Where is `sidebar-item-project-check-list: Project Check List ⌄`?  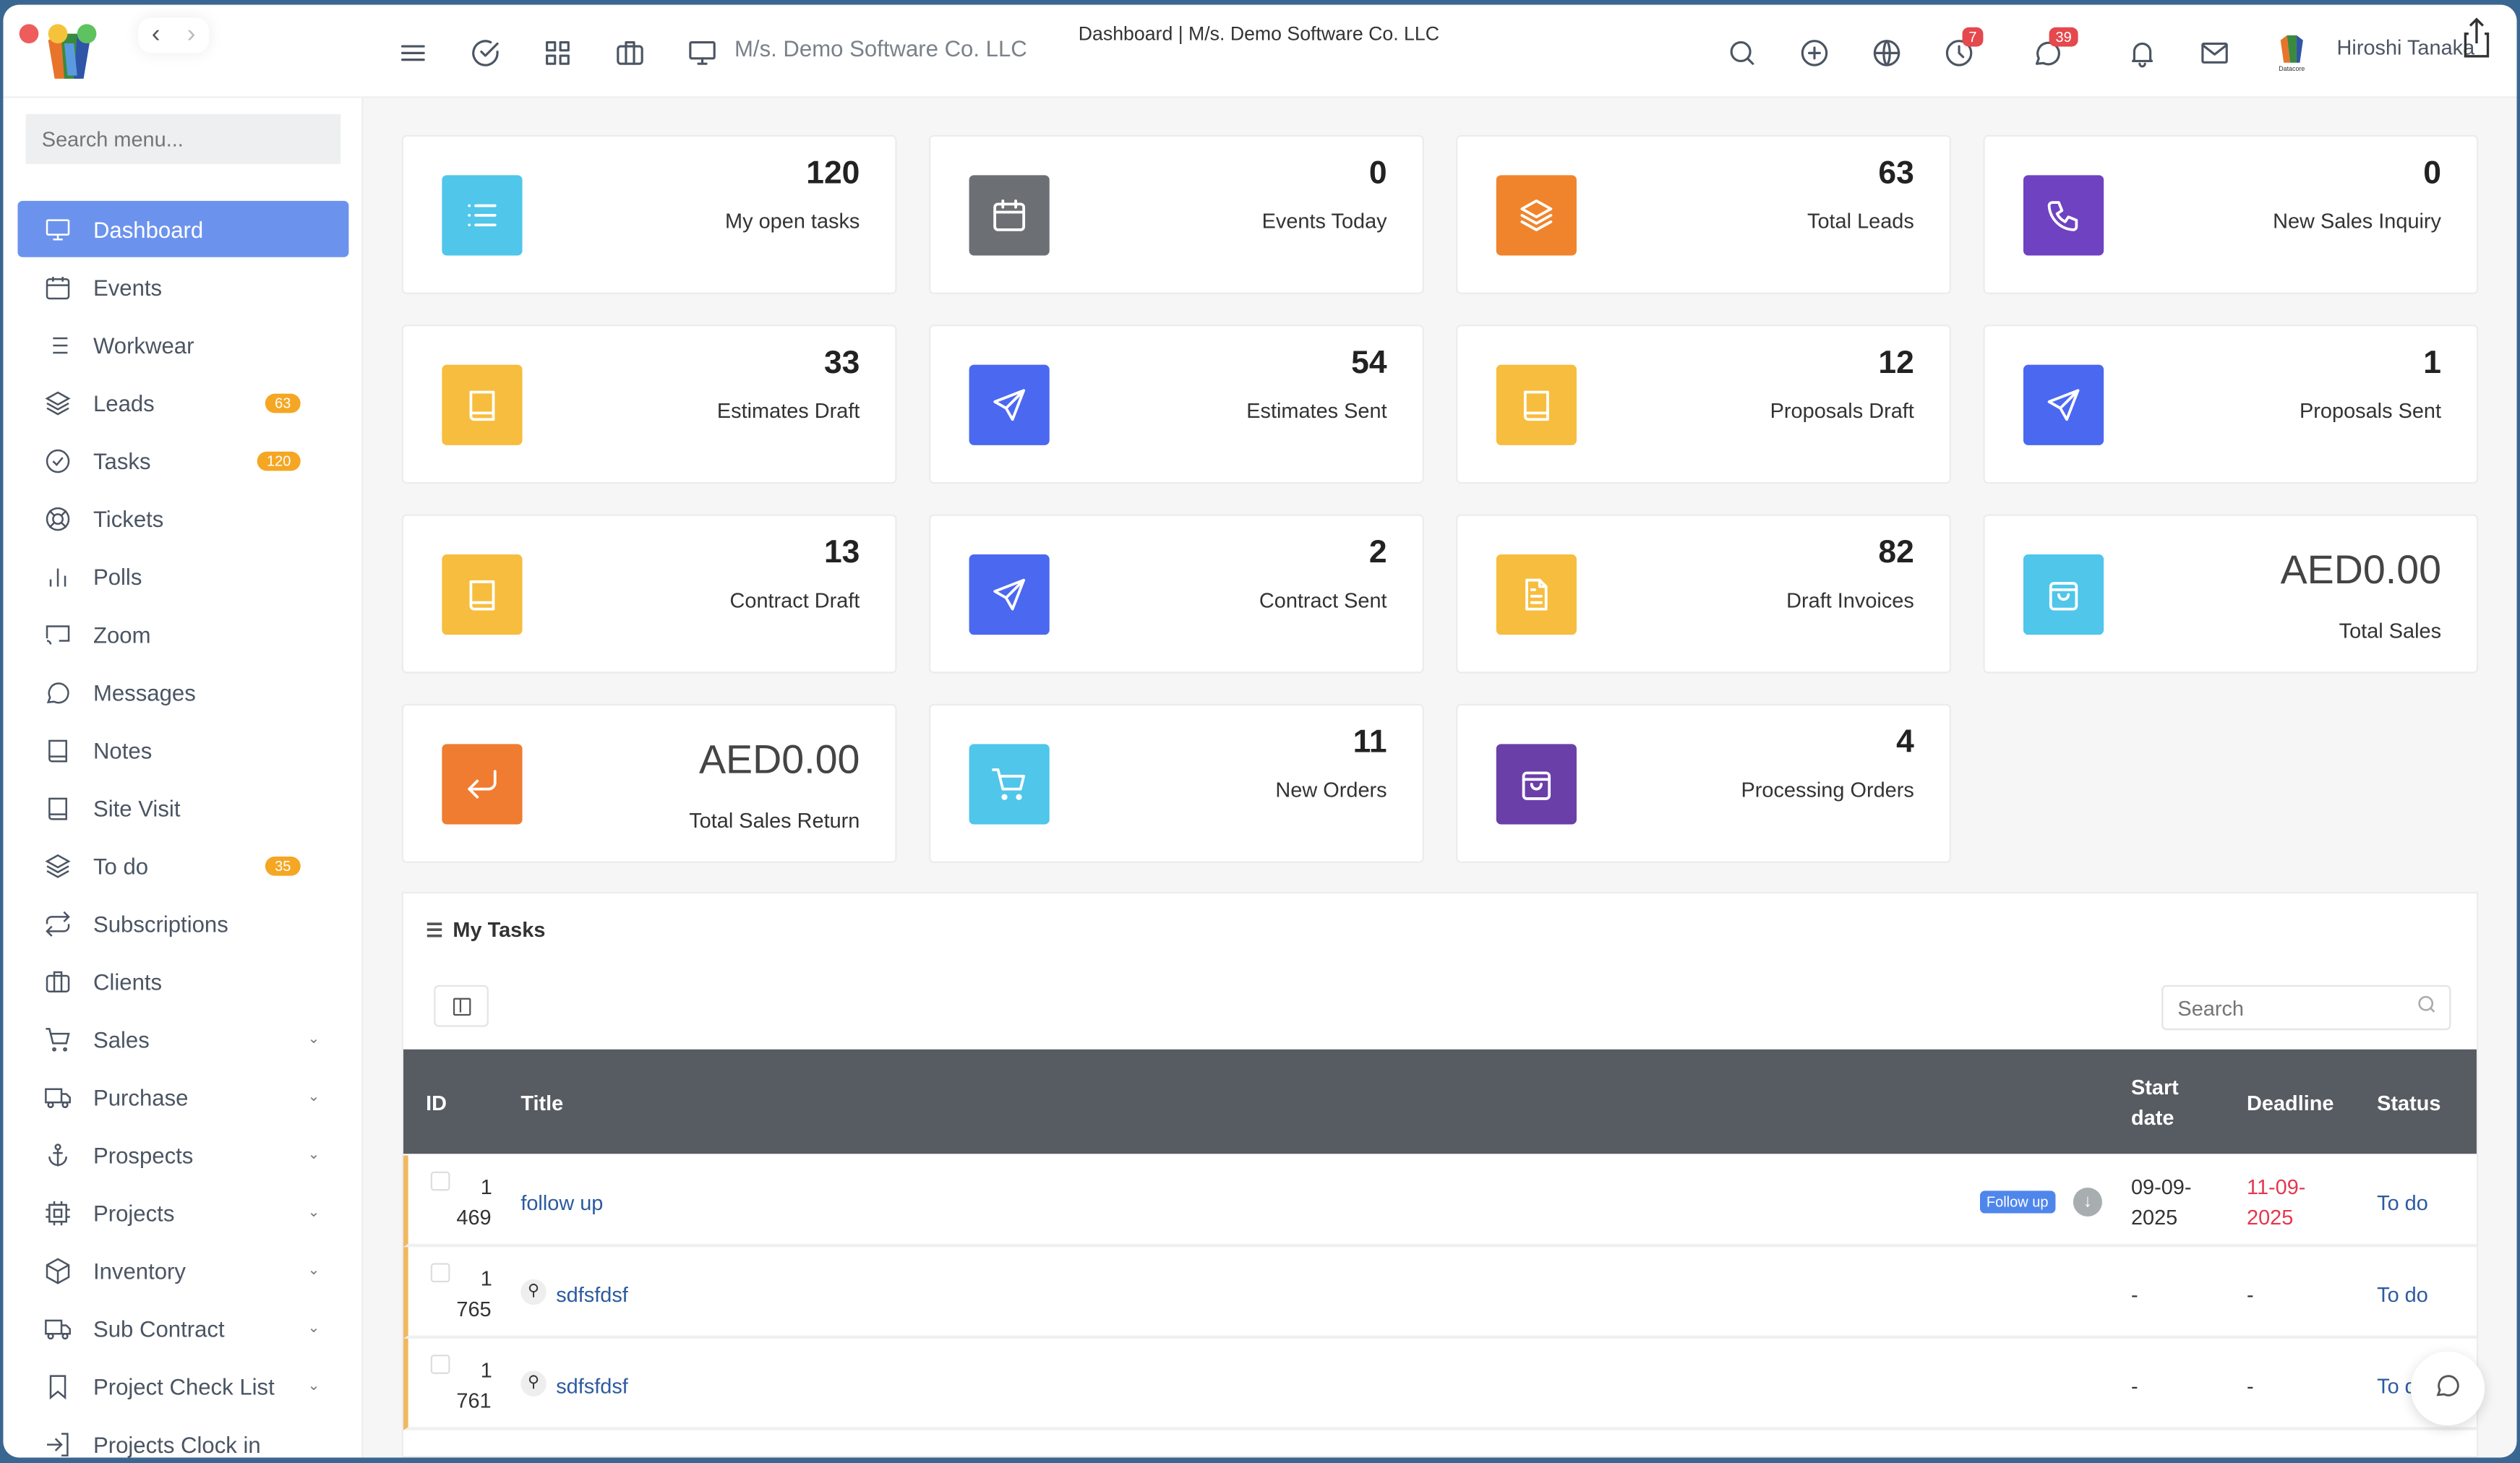 sidebar-item-project-check-list: Project Check List ⌄ is located at coordinates (182, 1386).